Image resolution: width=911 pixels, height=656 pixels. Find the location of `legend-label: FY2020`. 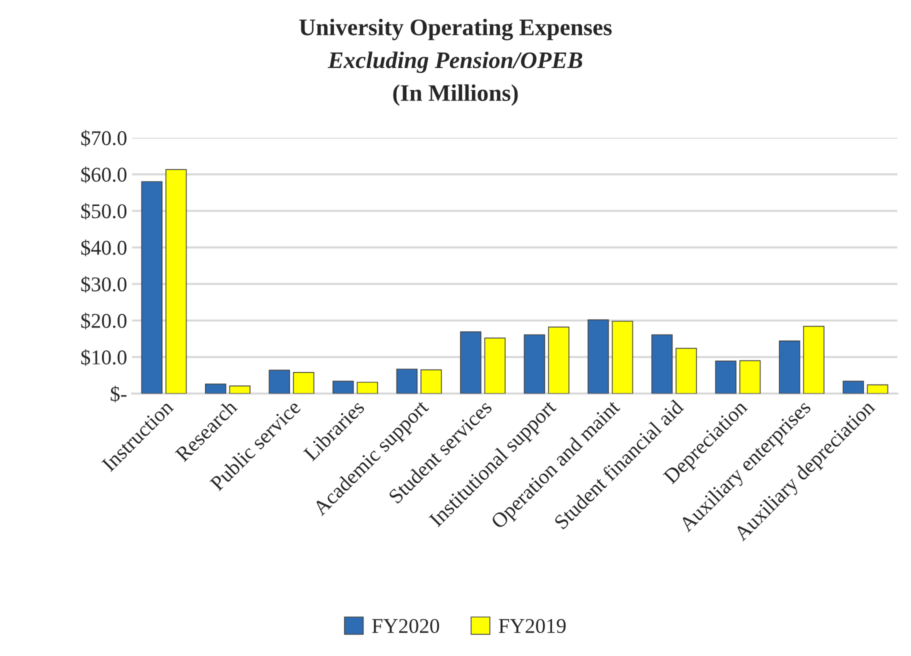

legend-label: FY2020 is located at coordinates (406, 626).